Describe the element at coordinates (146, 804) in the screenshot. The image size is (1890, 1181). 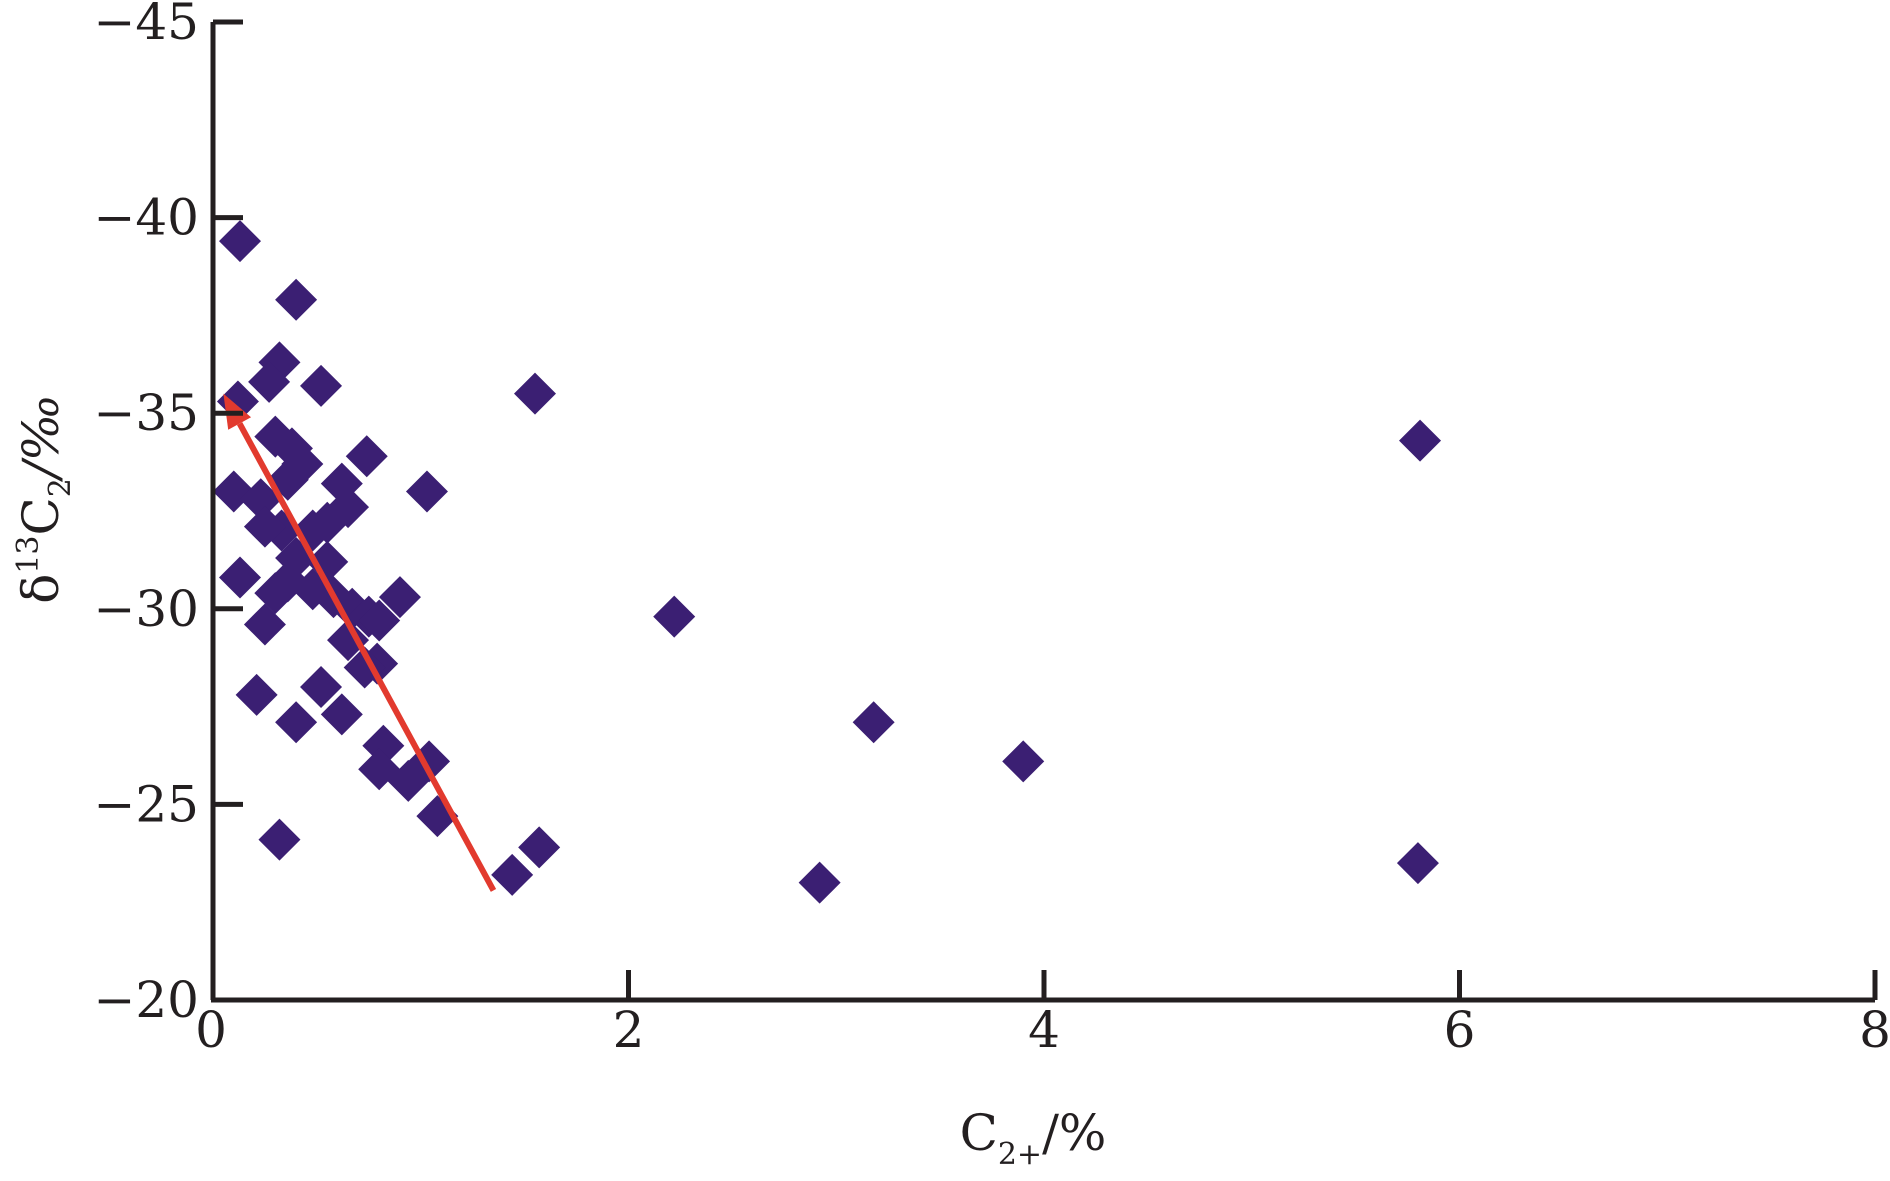
I see `y-tick-label: −25` at that location.